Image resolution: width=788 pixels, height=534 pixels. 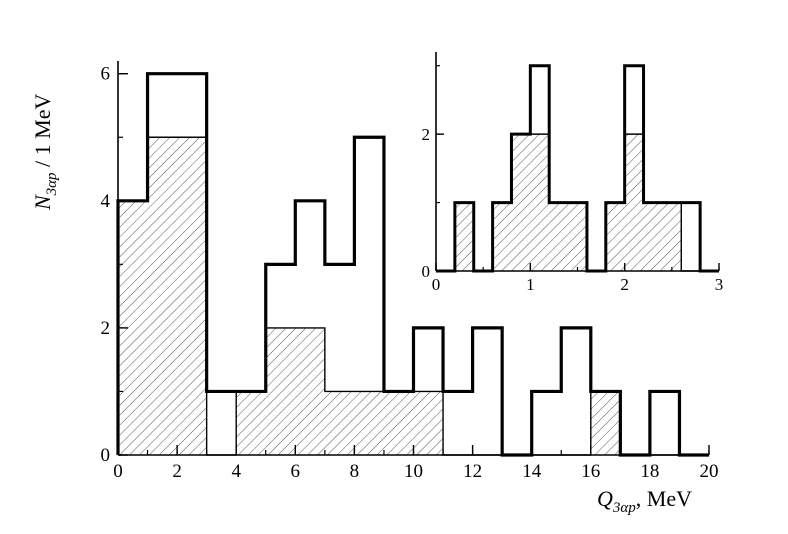 What do you see at coordinates (709, 471) in the screenshot?
I see `x-tick-label: 20` at bounding box center [709, 471].